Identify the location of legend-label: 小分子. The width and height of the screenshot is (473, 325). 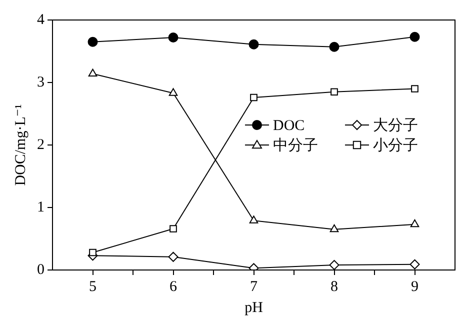
(395, 145).